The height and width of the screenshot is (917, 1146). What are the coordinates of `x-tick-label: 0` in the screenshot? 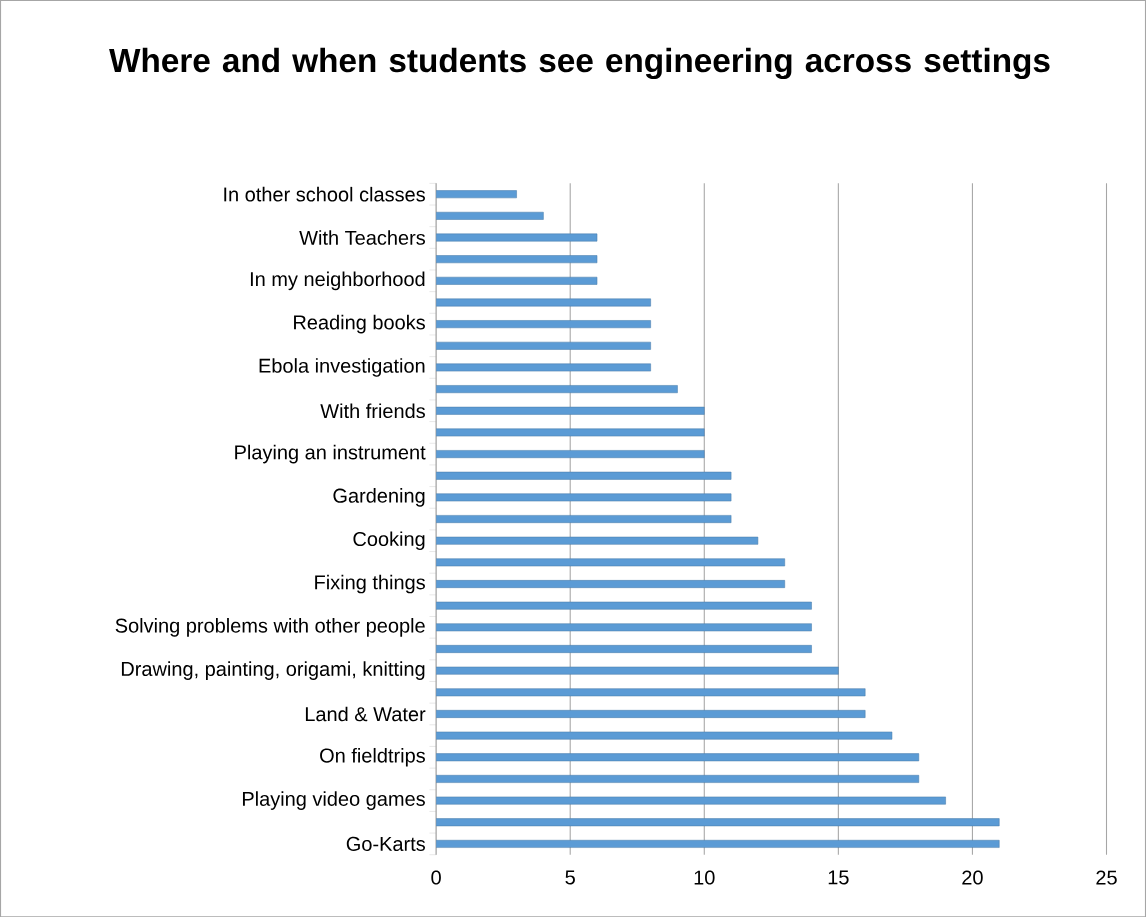 It's located at (436, 877).